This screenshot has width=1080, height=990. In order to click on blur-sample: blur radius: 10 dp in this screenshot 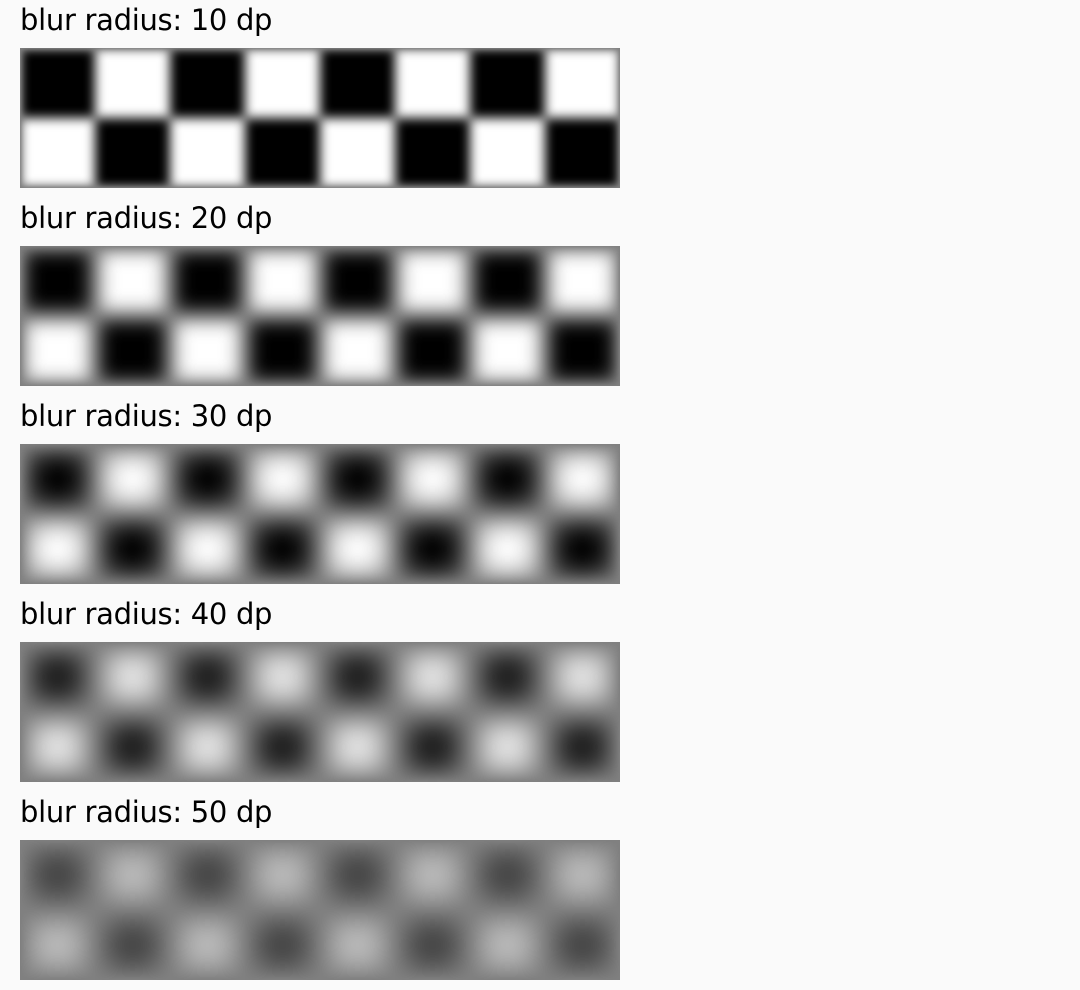, I will do `click(320, 99)`.